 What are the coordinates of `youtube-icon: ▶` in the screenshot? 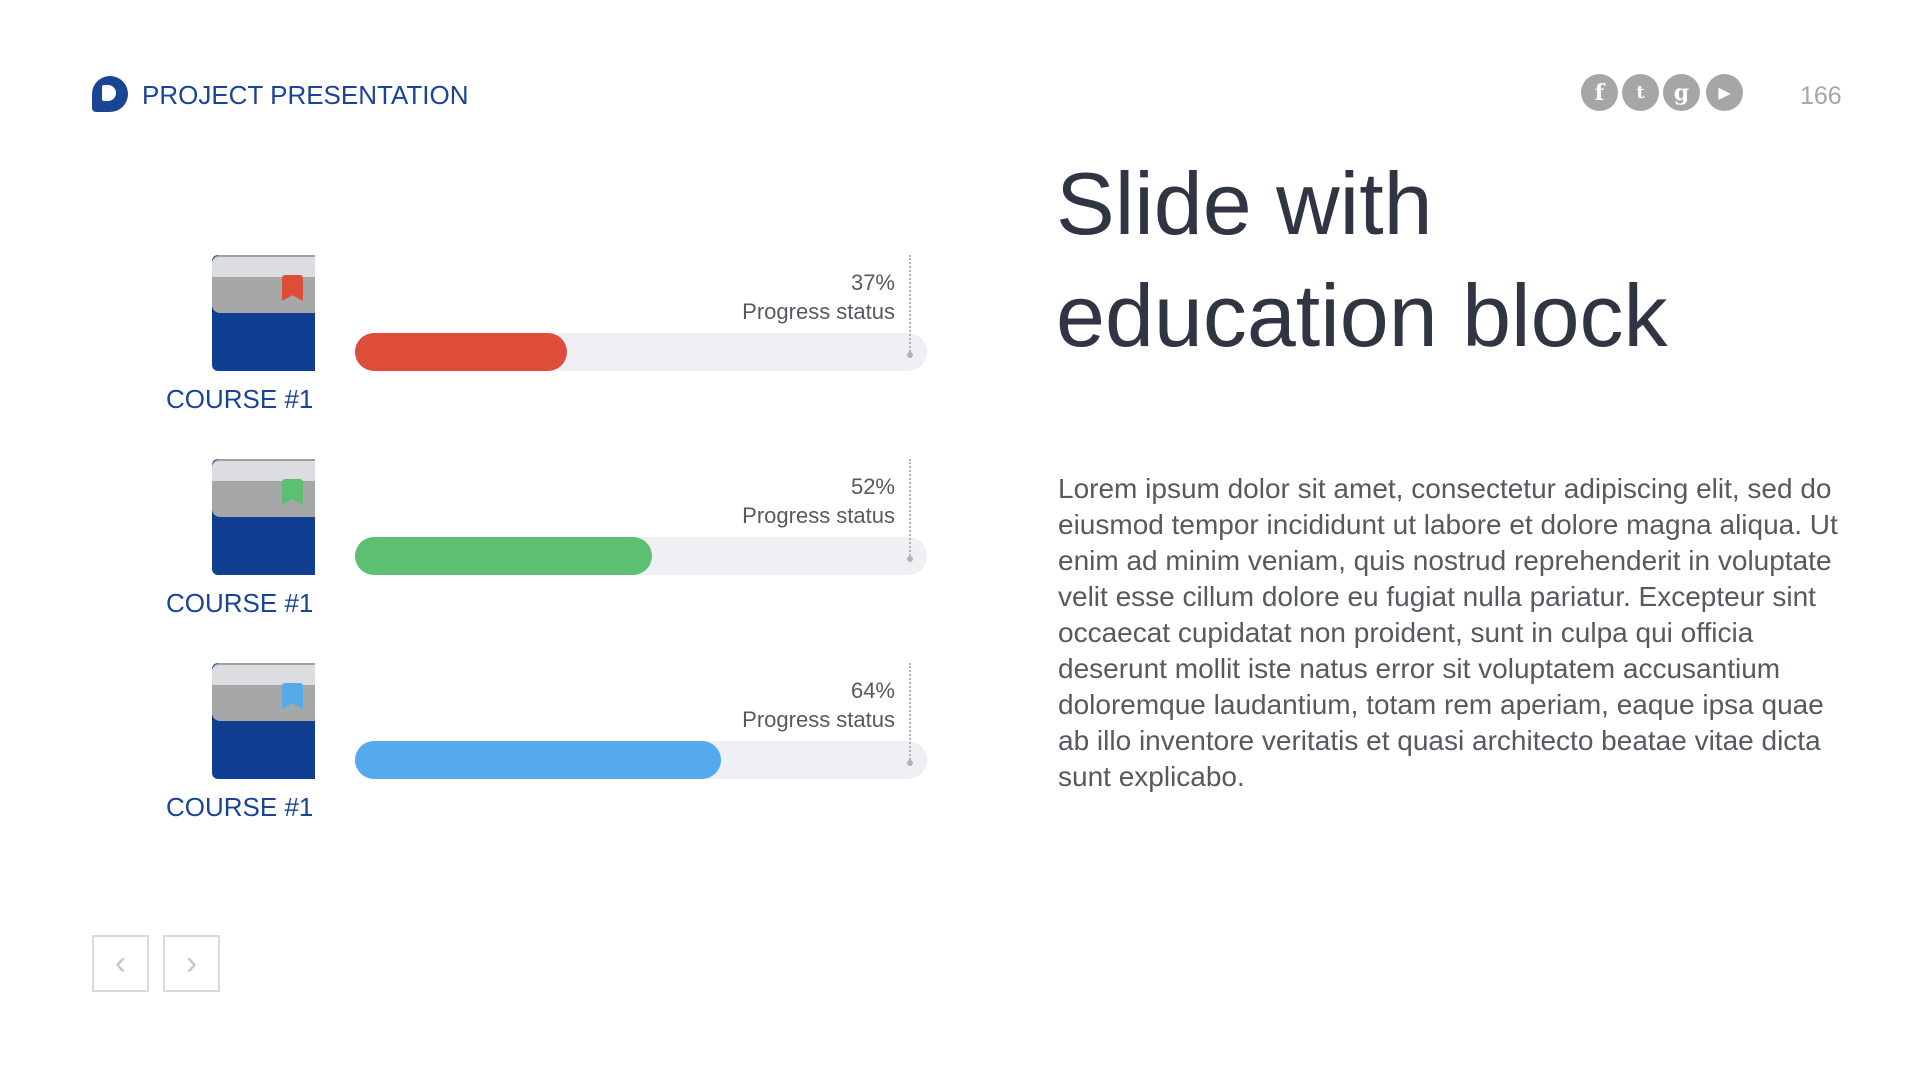 It's located at (1724, 92).